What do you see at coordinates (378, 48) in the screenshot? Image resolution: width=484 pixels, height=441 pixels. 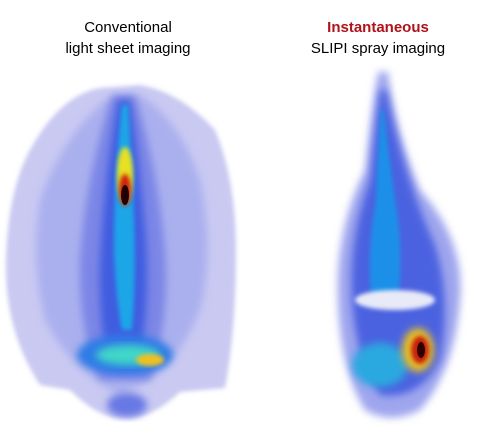 I see `caption-line: SLIPI spray imaging` at bounding box center [378, 48].